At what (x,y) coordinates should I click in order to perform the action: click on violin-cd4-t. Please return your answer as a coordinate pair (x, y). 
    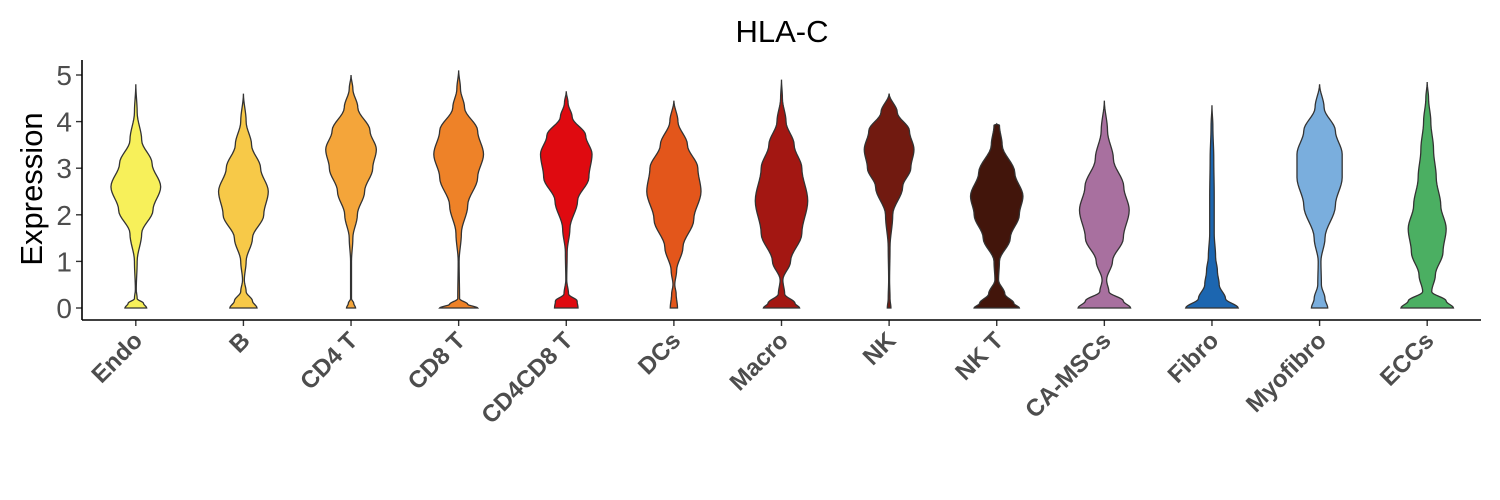
    Looking at the image, I should click on (351, 191).